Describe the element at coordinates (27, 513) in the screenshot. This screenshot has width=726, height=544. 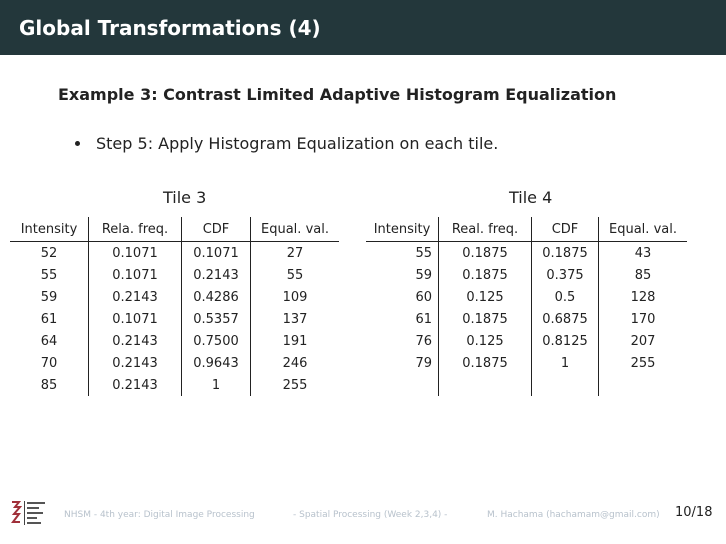
I see `nhsm-logo-icon` at that location.